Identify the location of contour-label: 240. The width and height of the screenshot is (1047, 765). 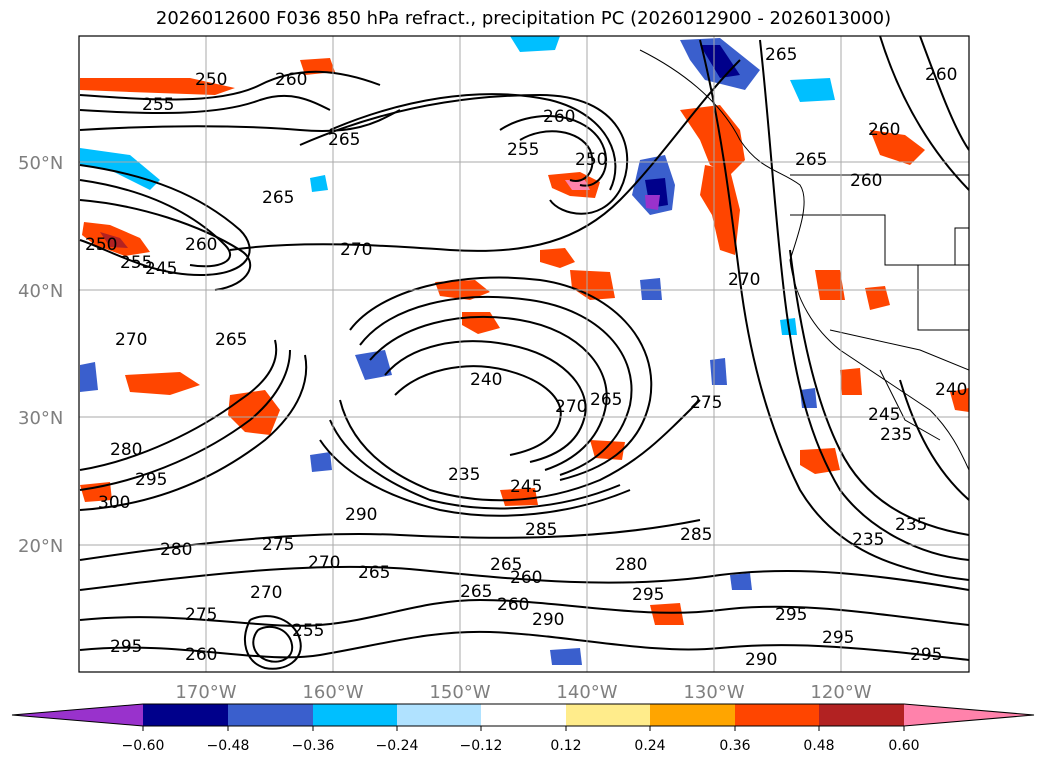
(951, 390).